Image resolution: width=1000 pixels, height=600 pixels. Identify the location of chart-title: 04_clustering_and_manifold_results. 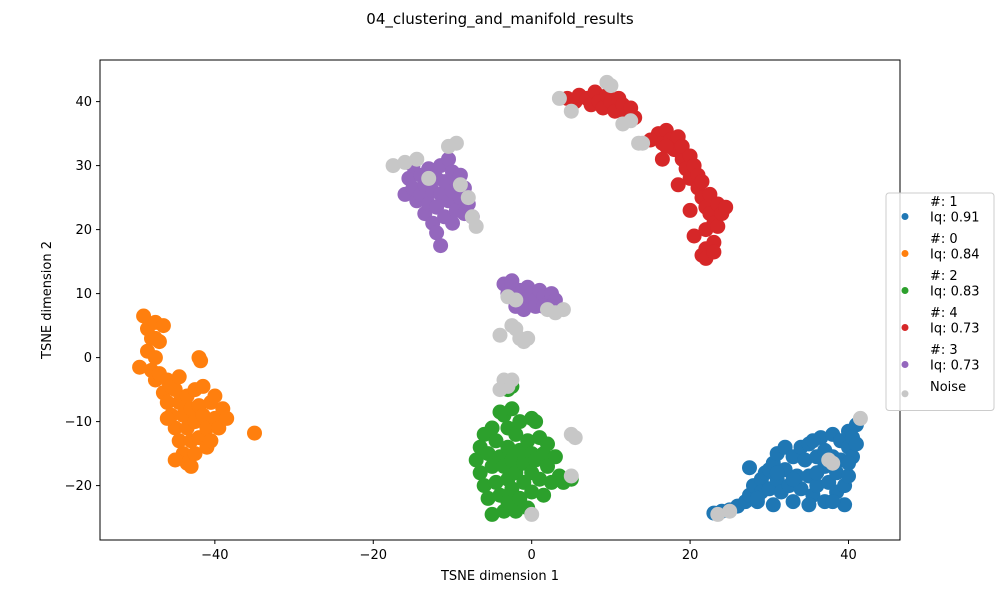
(500, 19).